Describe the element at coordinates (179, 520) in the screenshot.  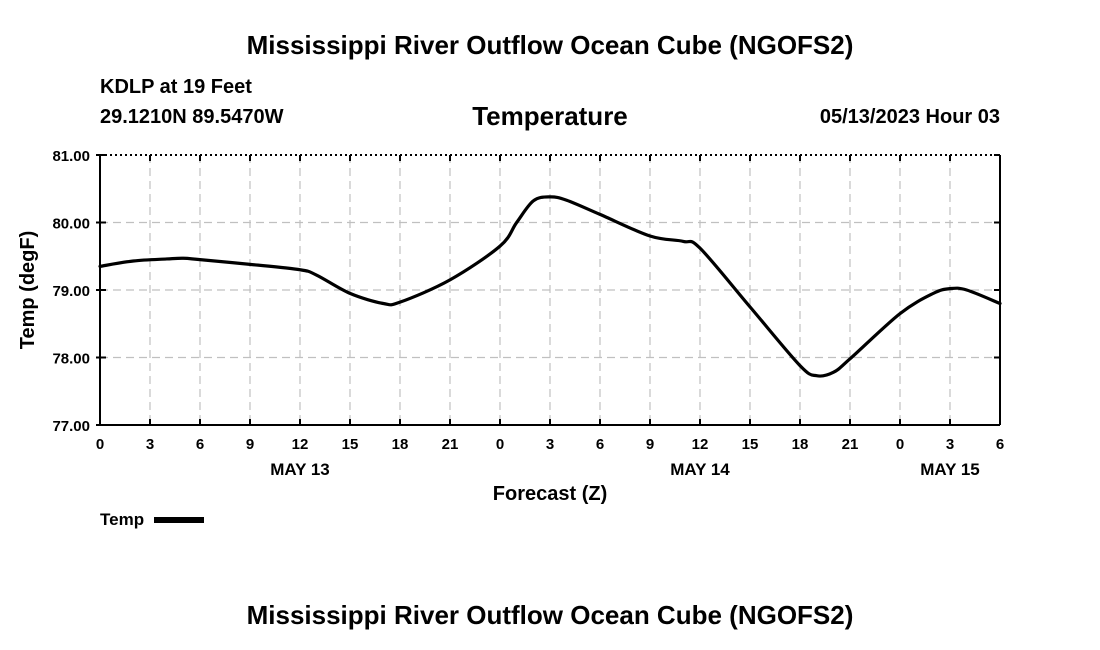
I see `legend-swatch` at that location.